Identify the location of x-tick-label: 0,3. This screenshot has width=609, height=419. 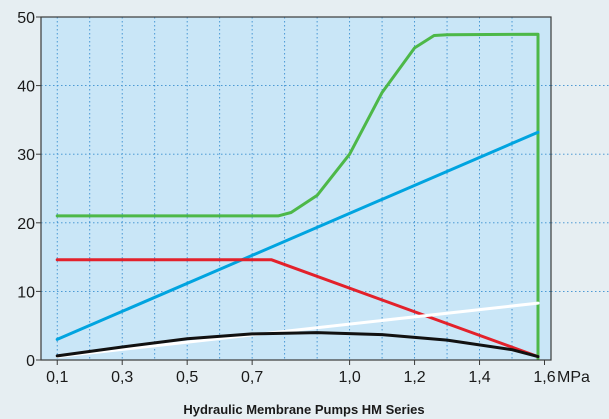
(122, 377).